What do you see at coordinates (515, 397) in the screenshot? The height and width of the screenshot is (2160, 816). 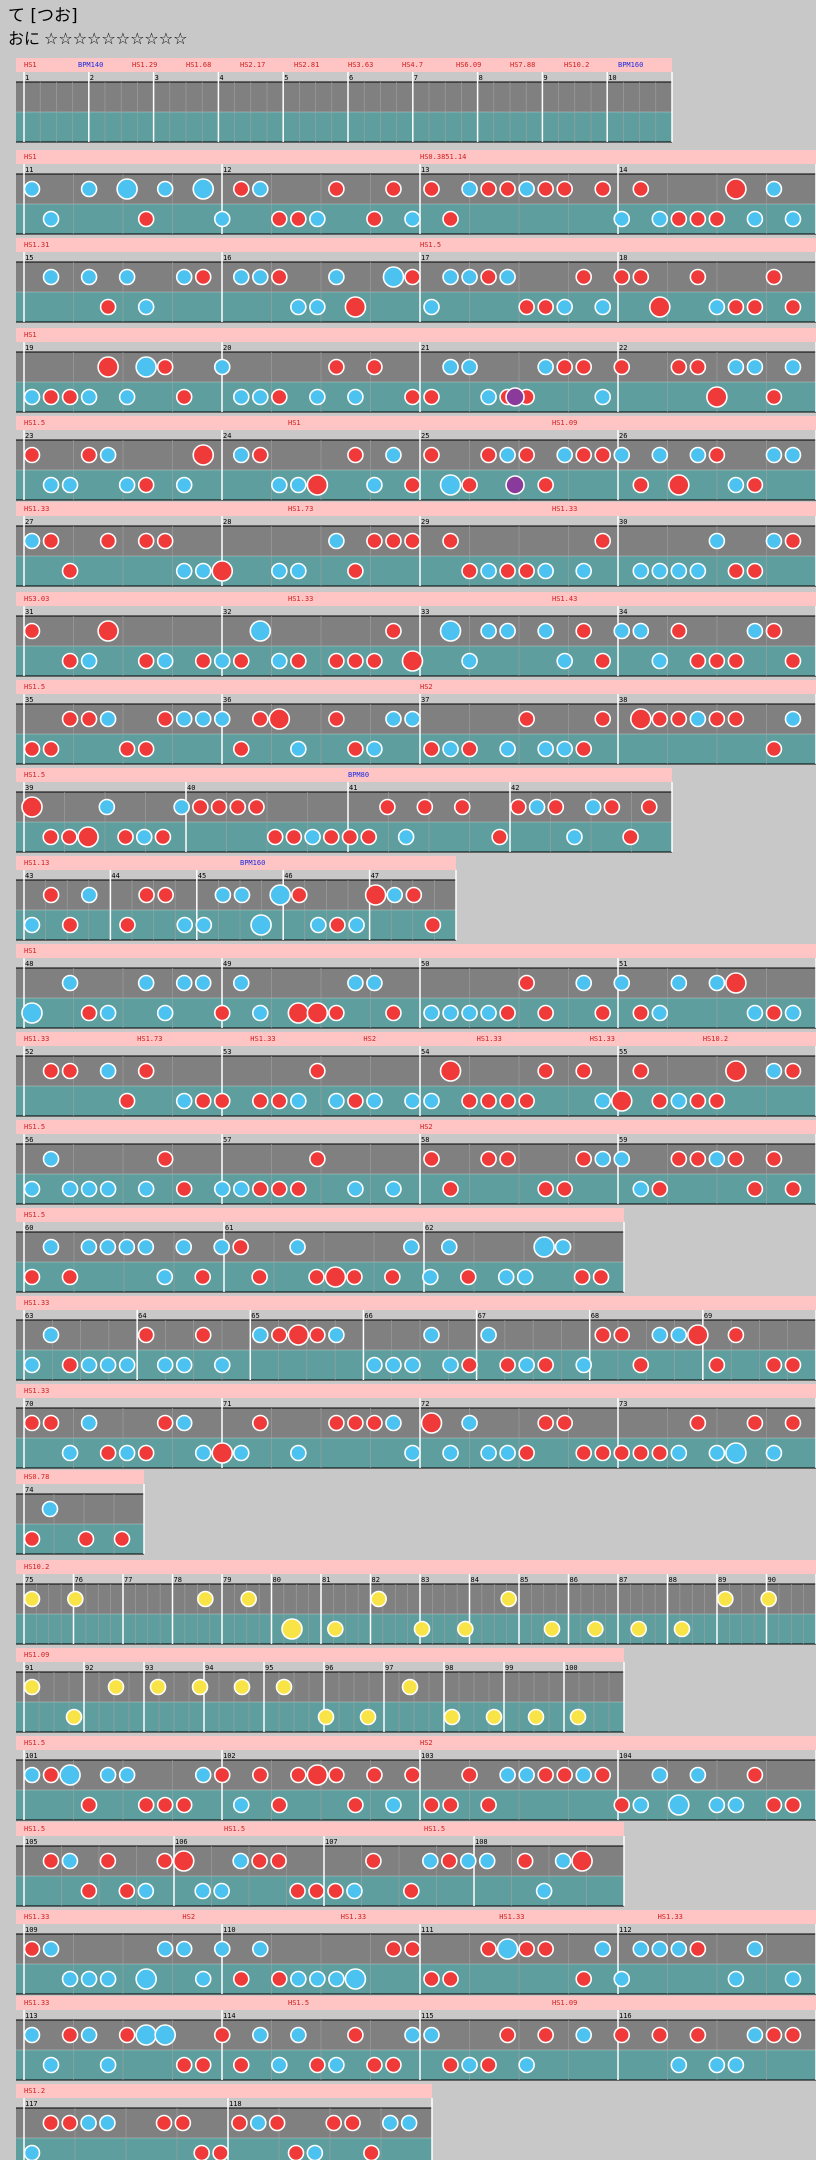 I see `balloon-note` at bounding box center [515, 397].